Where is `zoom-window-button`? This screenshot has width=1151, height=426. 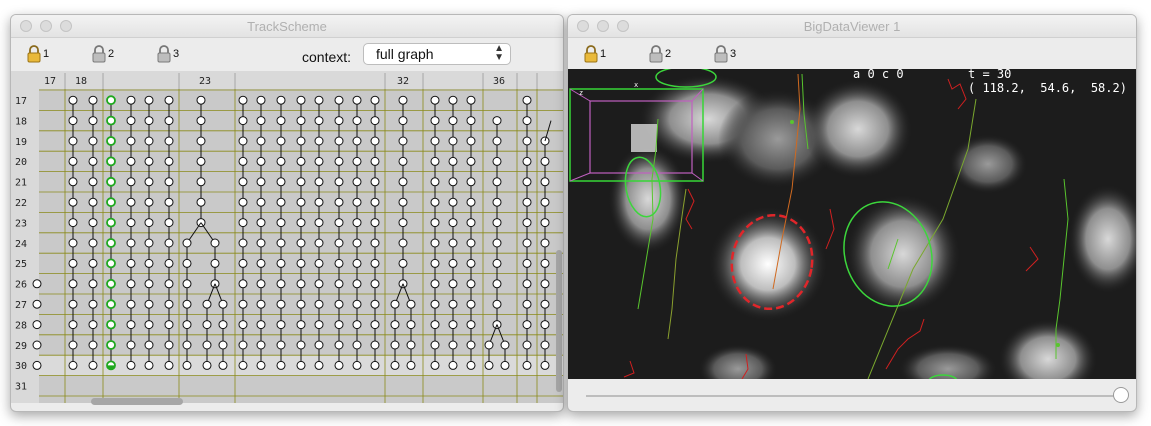 zoom-window-button is located at coordinates (623, 26).